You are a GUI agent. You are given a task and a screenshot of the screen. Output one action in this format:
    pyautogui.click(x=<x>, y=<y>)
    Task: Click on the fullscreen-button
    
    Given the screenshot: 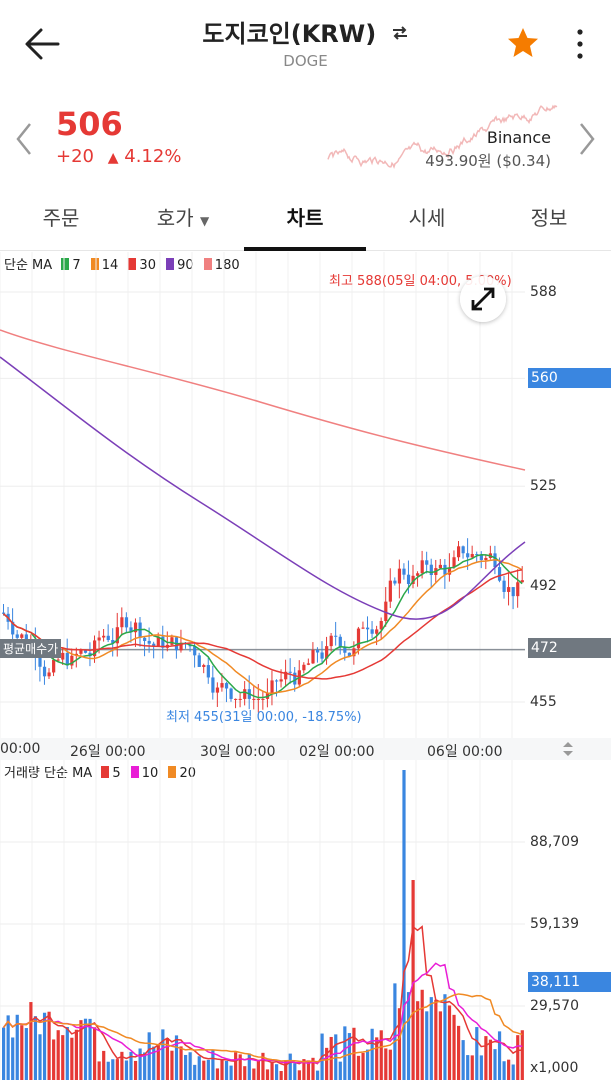 What is the action you would take?
    pyautogui.click(x=483, y=299)
    